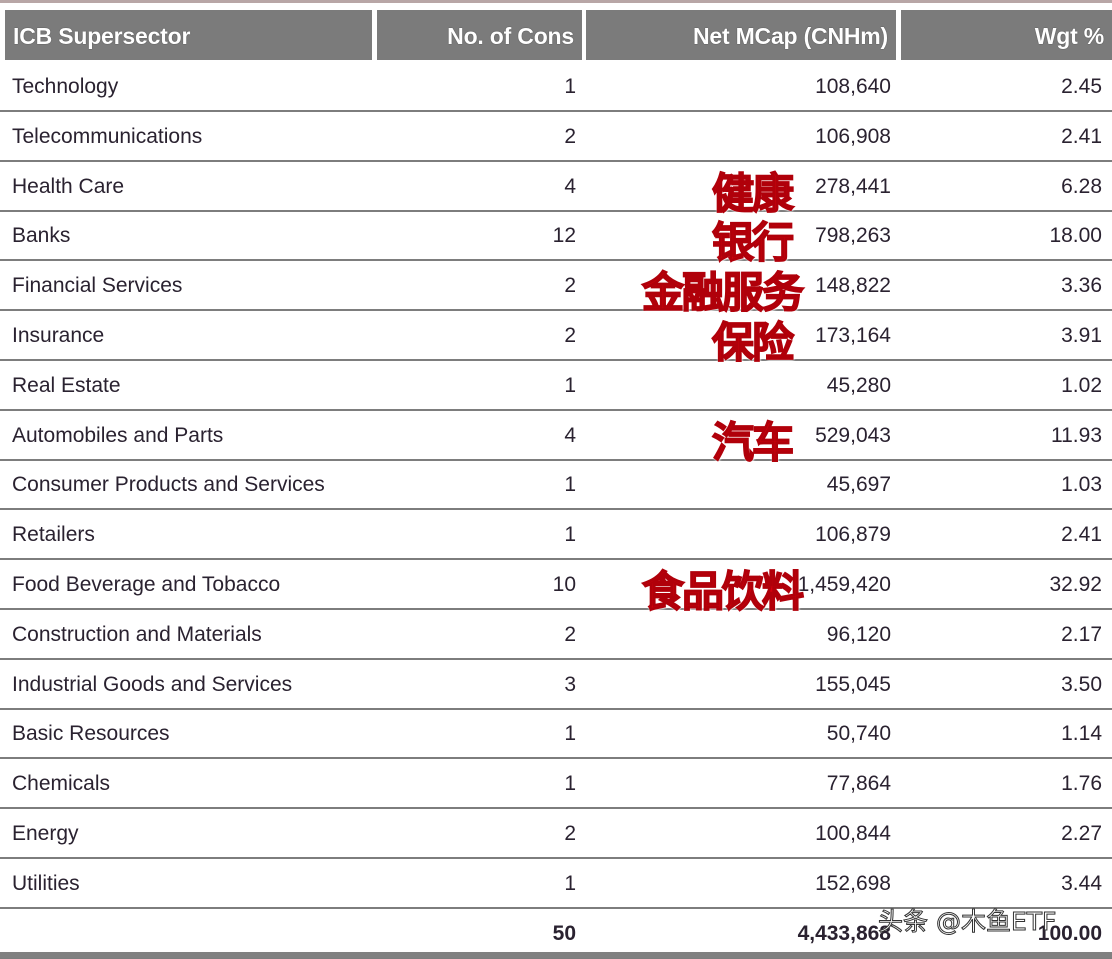  What do you see at coordinates (858, 385) in the screenshot?
I see `mcap-cell: 45,280` at bounding box center [858, 385].